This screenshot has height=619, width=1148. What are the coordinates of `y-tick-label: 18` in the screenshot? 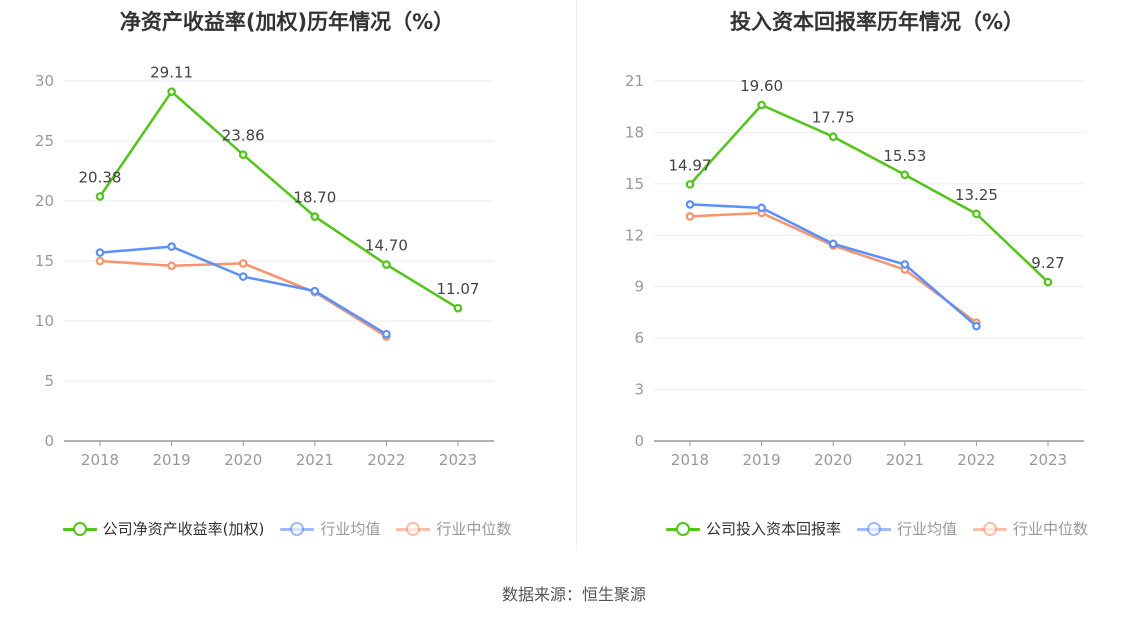 It's located at (634, 132).